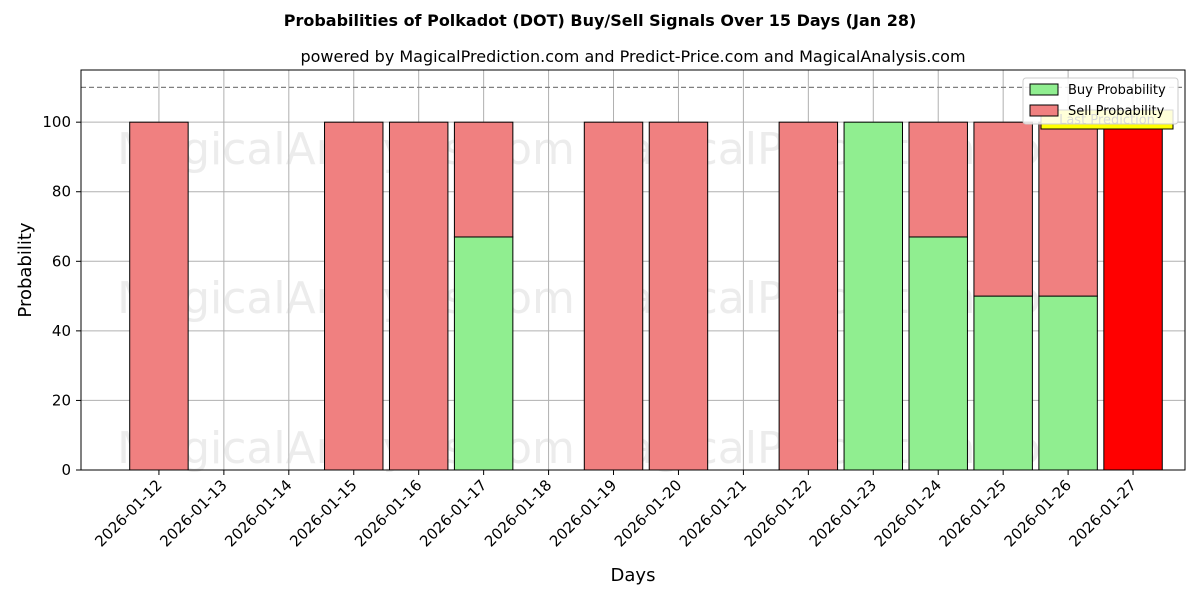  Describe the element at coordinates (61, 192) in the screenshot. I see `y-tick-label: 80` at that location.